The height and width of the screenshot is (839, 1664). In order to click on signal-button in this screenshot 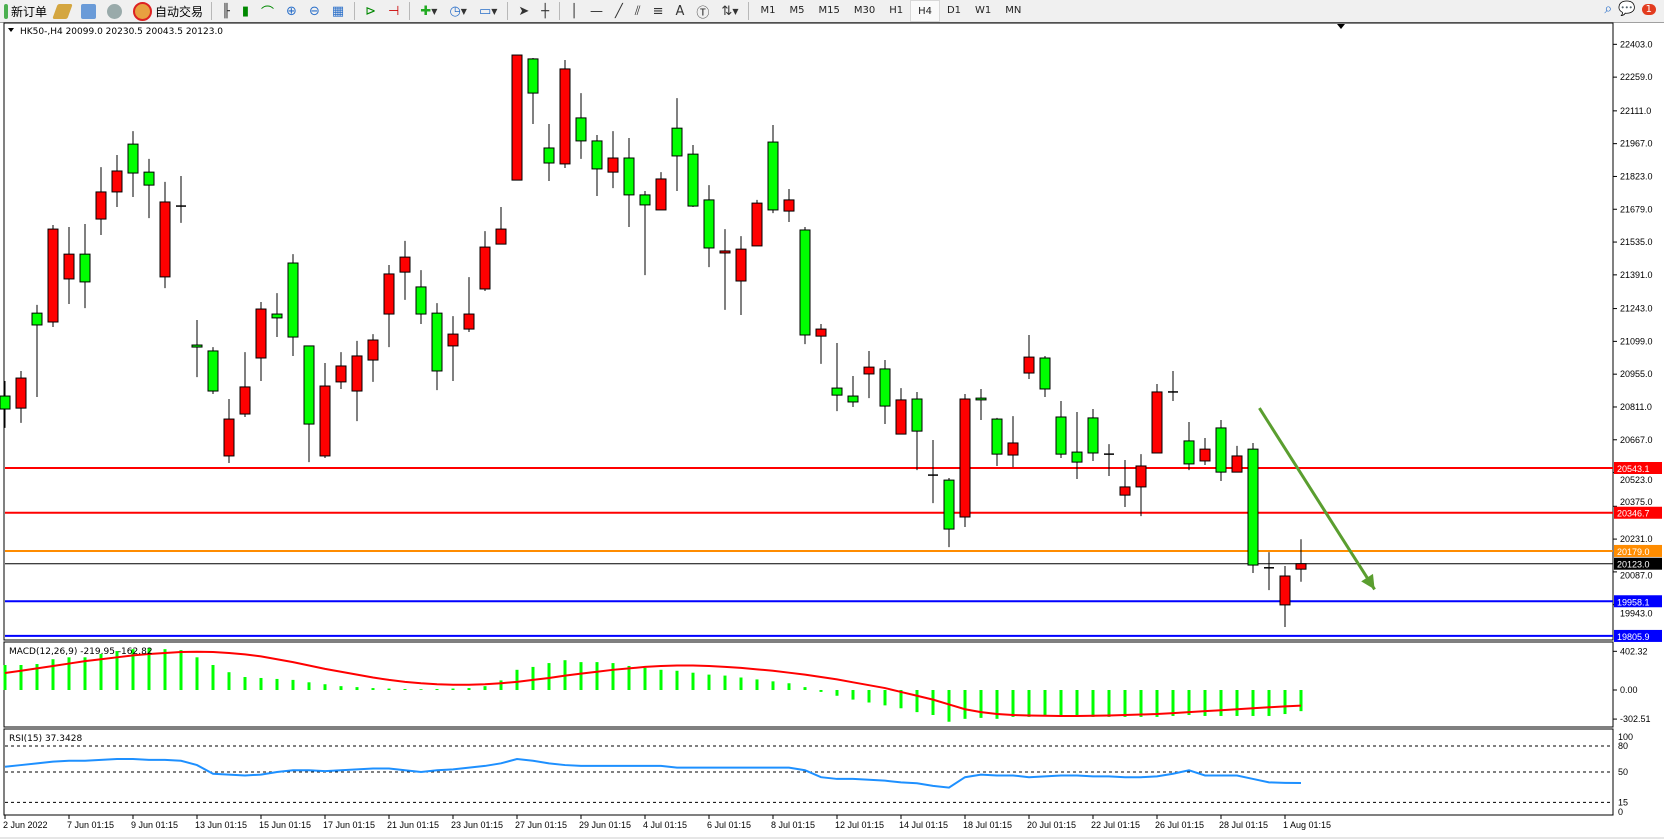, I will do `click(116, 11)`.